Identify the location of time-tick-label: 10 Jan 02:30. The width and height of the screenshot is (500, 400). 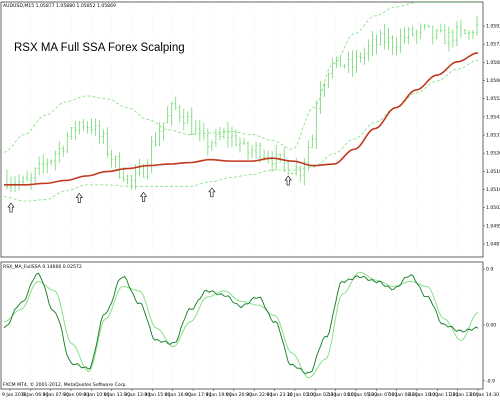
(321, 395).